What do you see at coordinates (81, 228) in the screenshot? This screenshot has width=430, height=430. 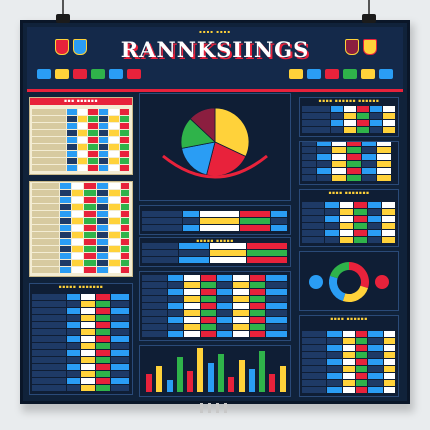 I see `league-rows` at bounding box center [81, 228].